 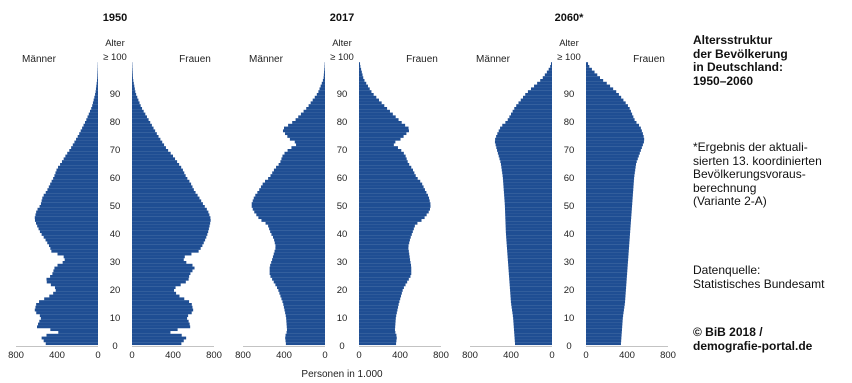 What do you see at coordinates (173, 355) in the screenshot?
I see `x-tick-female-400: 400` at bounding box center [173, 355].